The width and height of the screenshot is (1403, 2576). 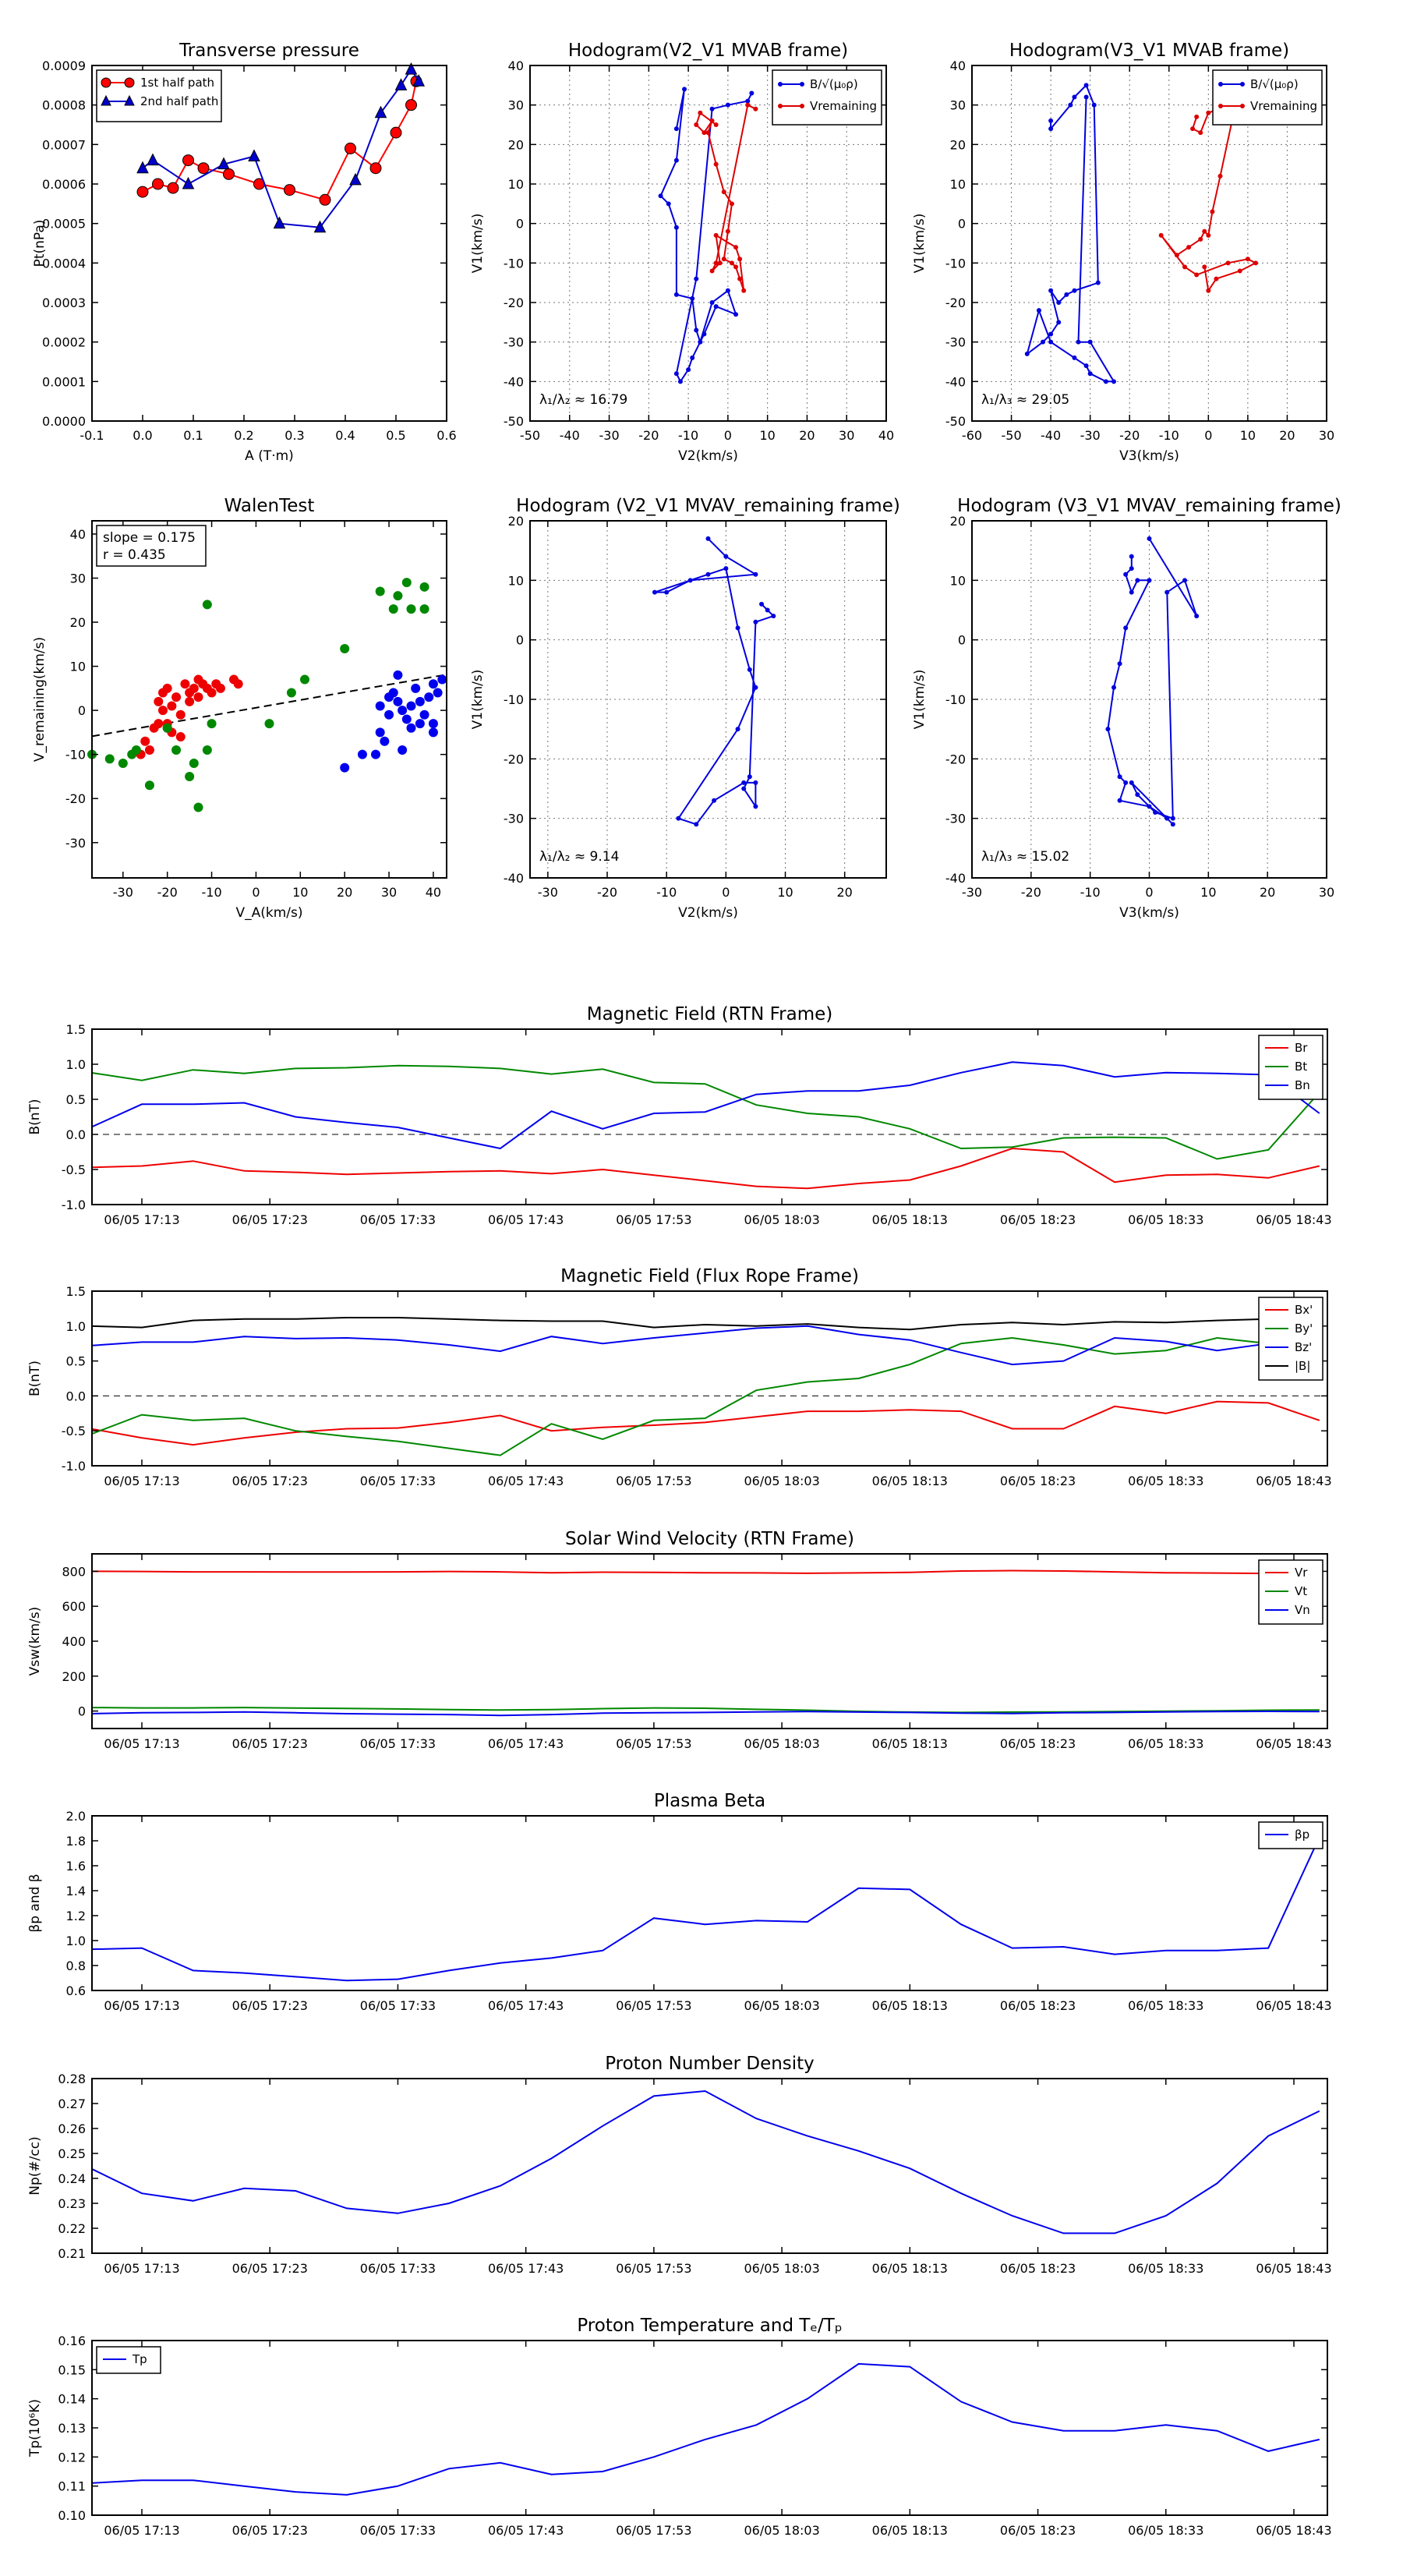 I want to click on fit-line, so click(x=269, y=706).